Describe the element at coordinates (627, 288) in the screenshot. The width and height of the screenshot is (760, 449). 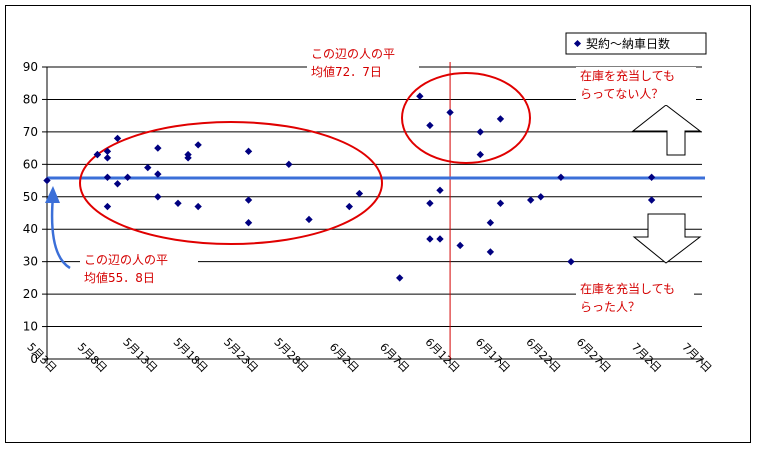
I see `lower-note: 在庫を充当しても` at that location.